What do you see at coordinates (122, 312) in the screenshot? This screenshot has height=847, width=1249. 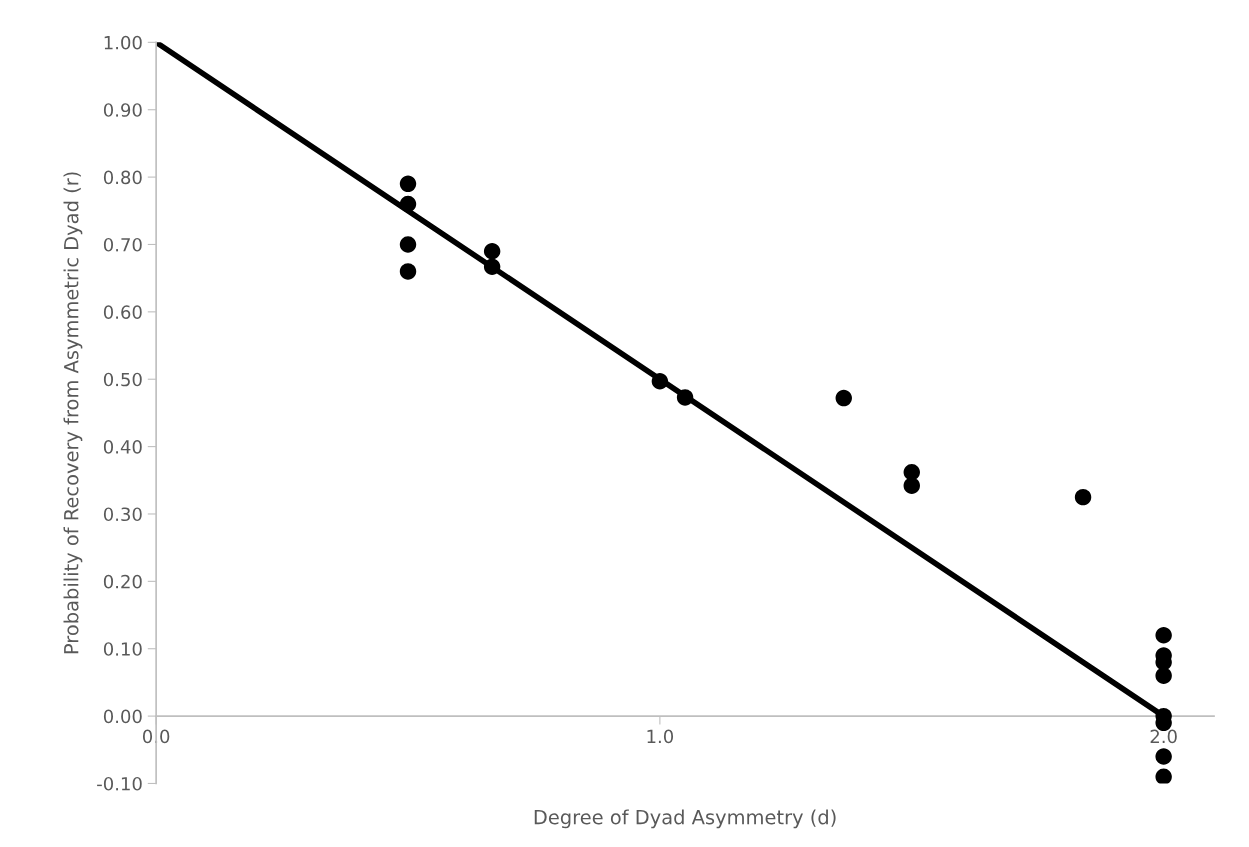 I see `y-tick-label: 0.60` at bounding box center [122, 312].